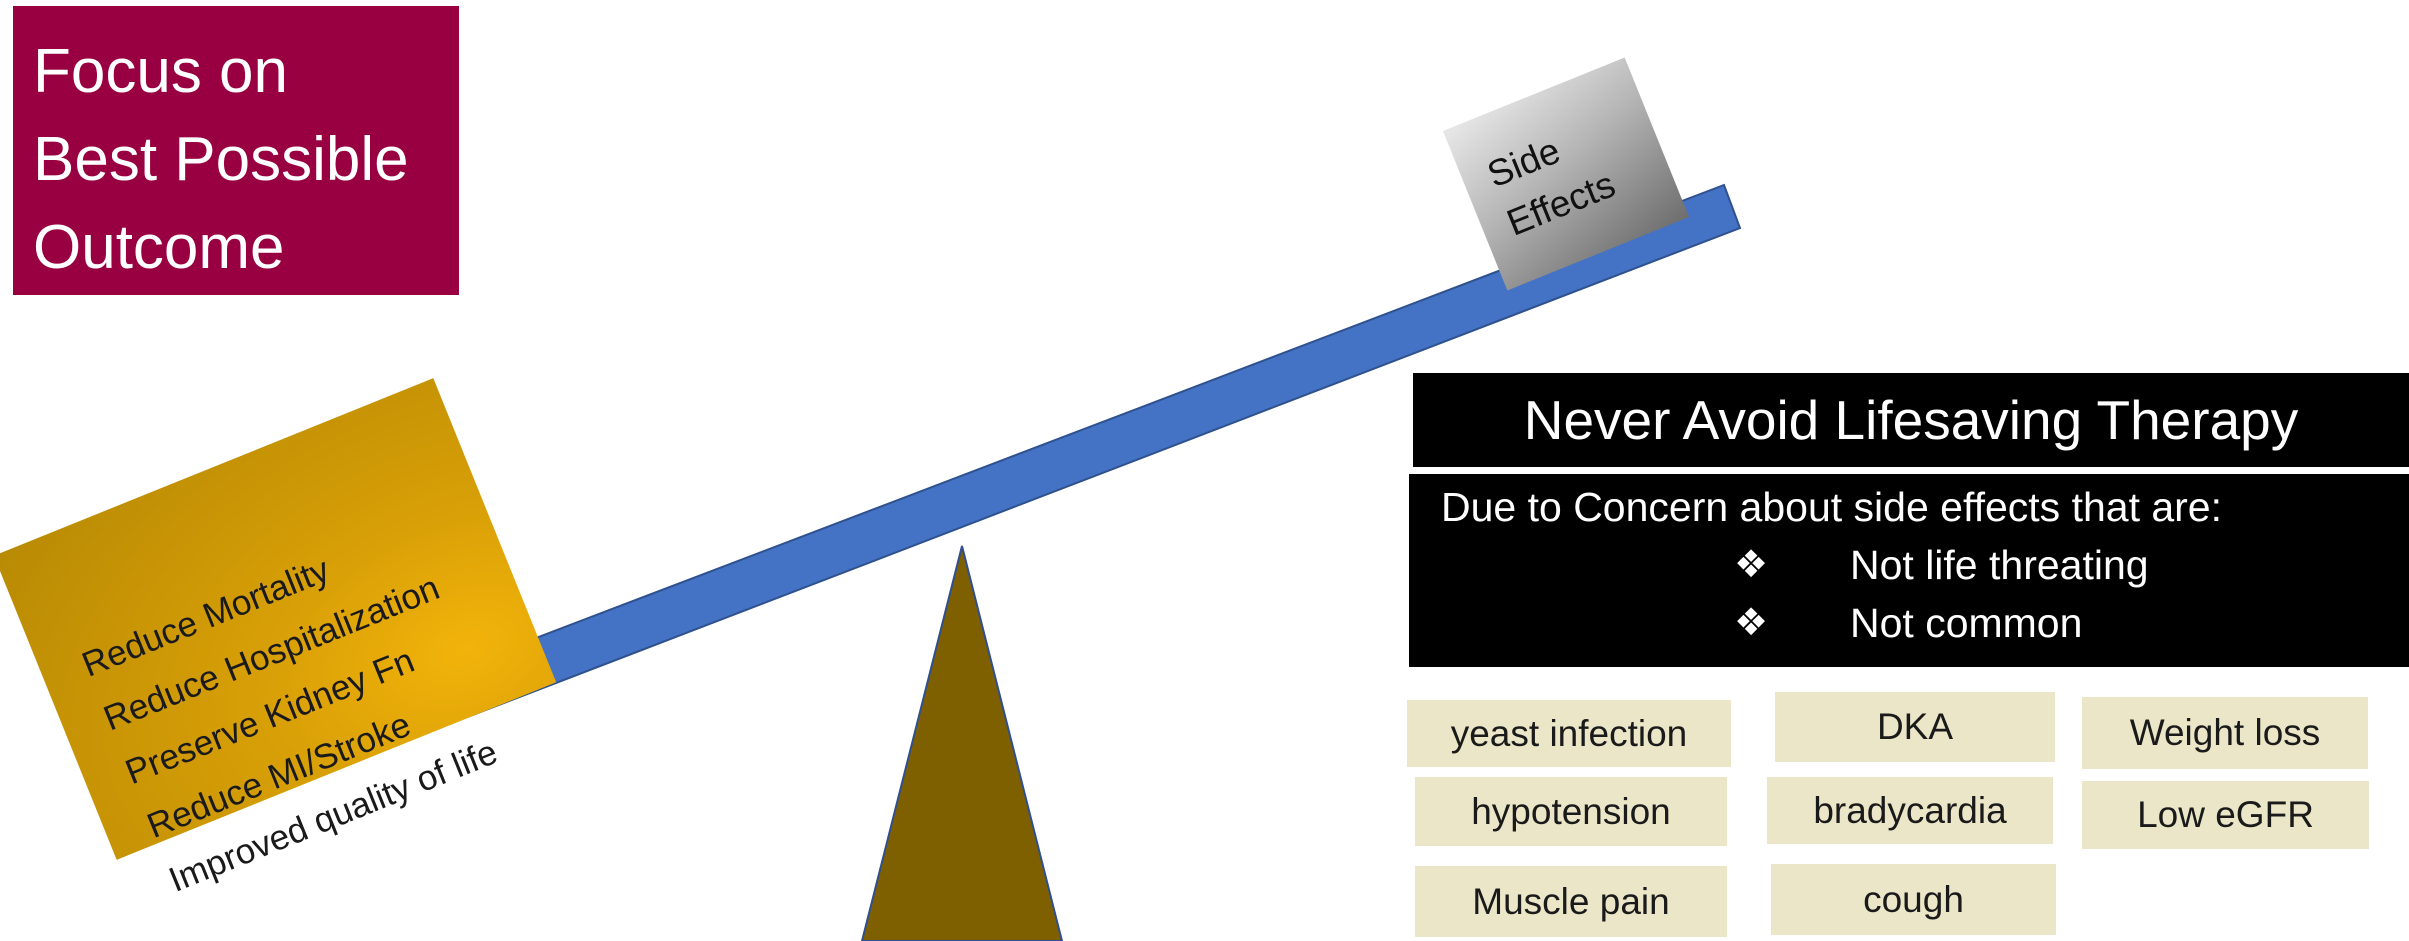 This screenshot has height=941, width=2409. I want to click on bullet-text: Not life threating, so click(1999, 565).